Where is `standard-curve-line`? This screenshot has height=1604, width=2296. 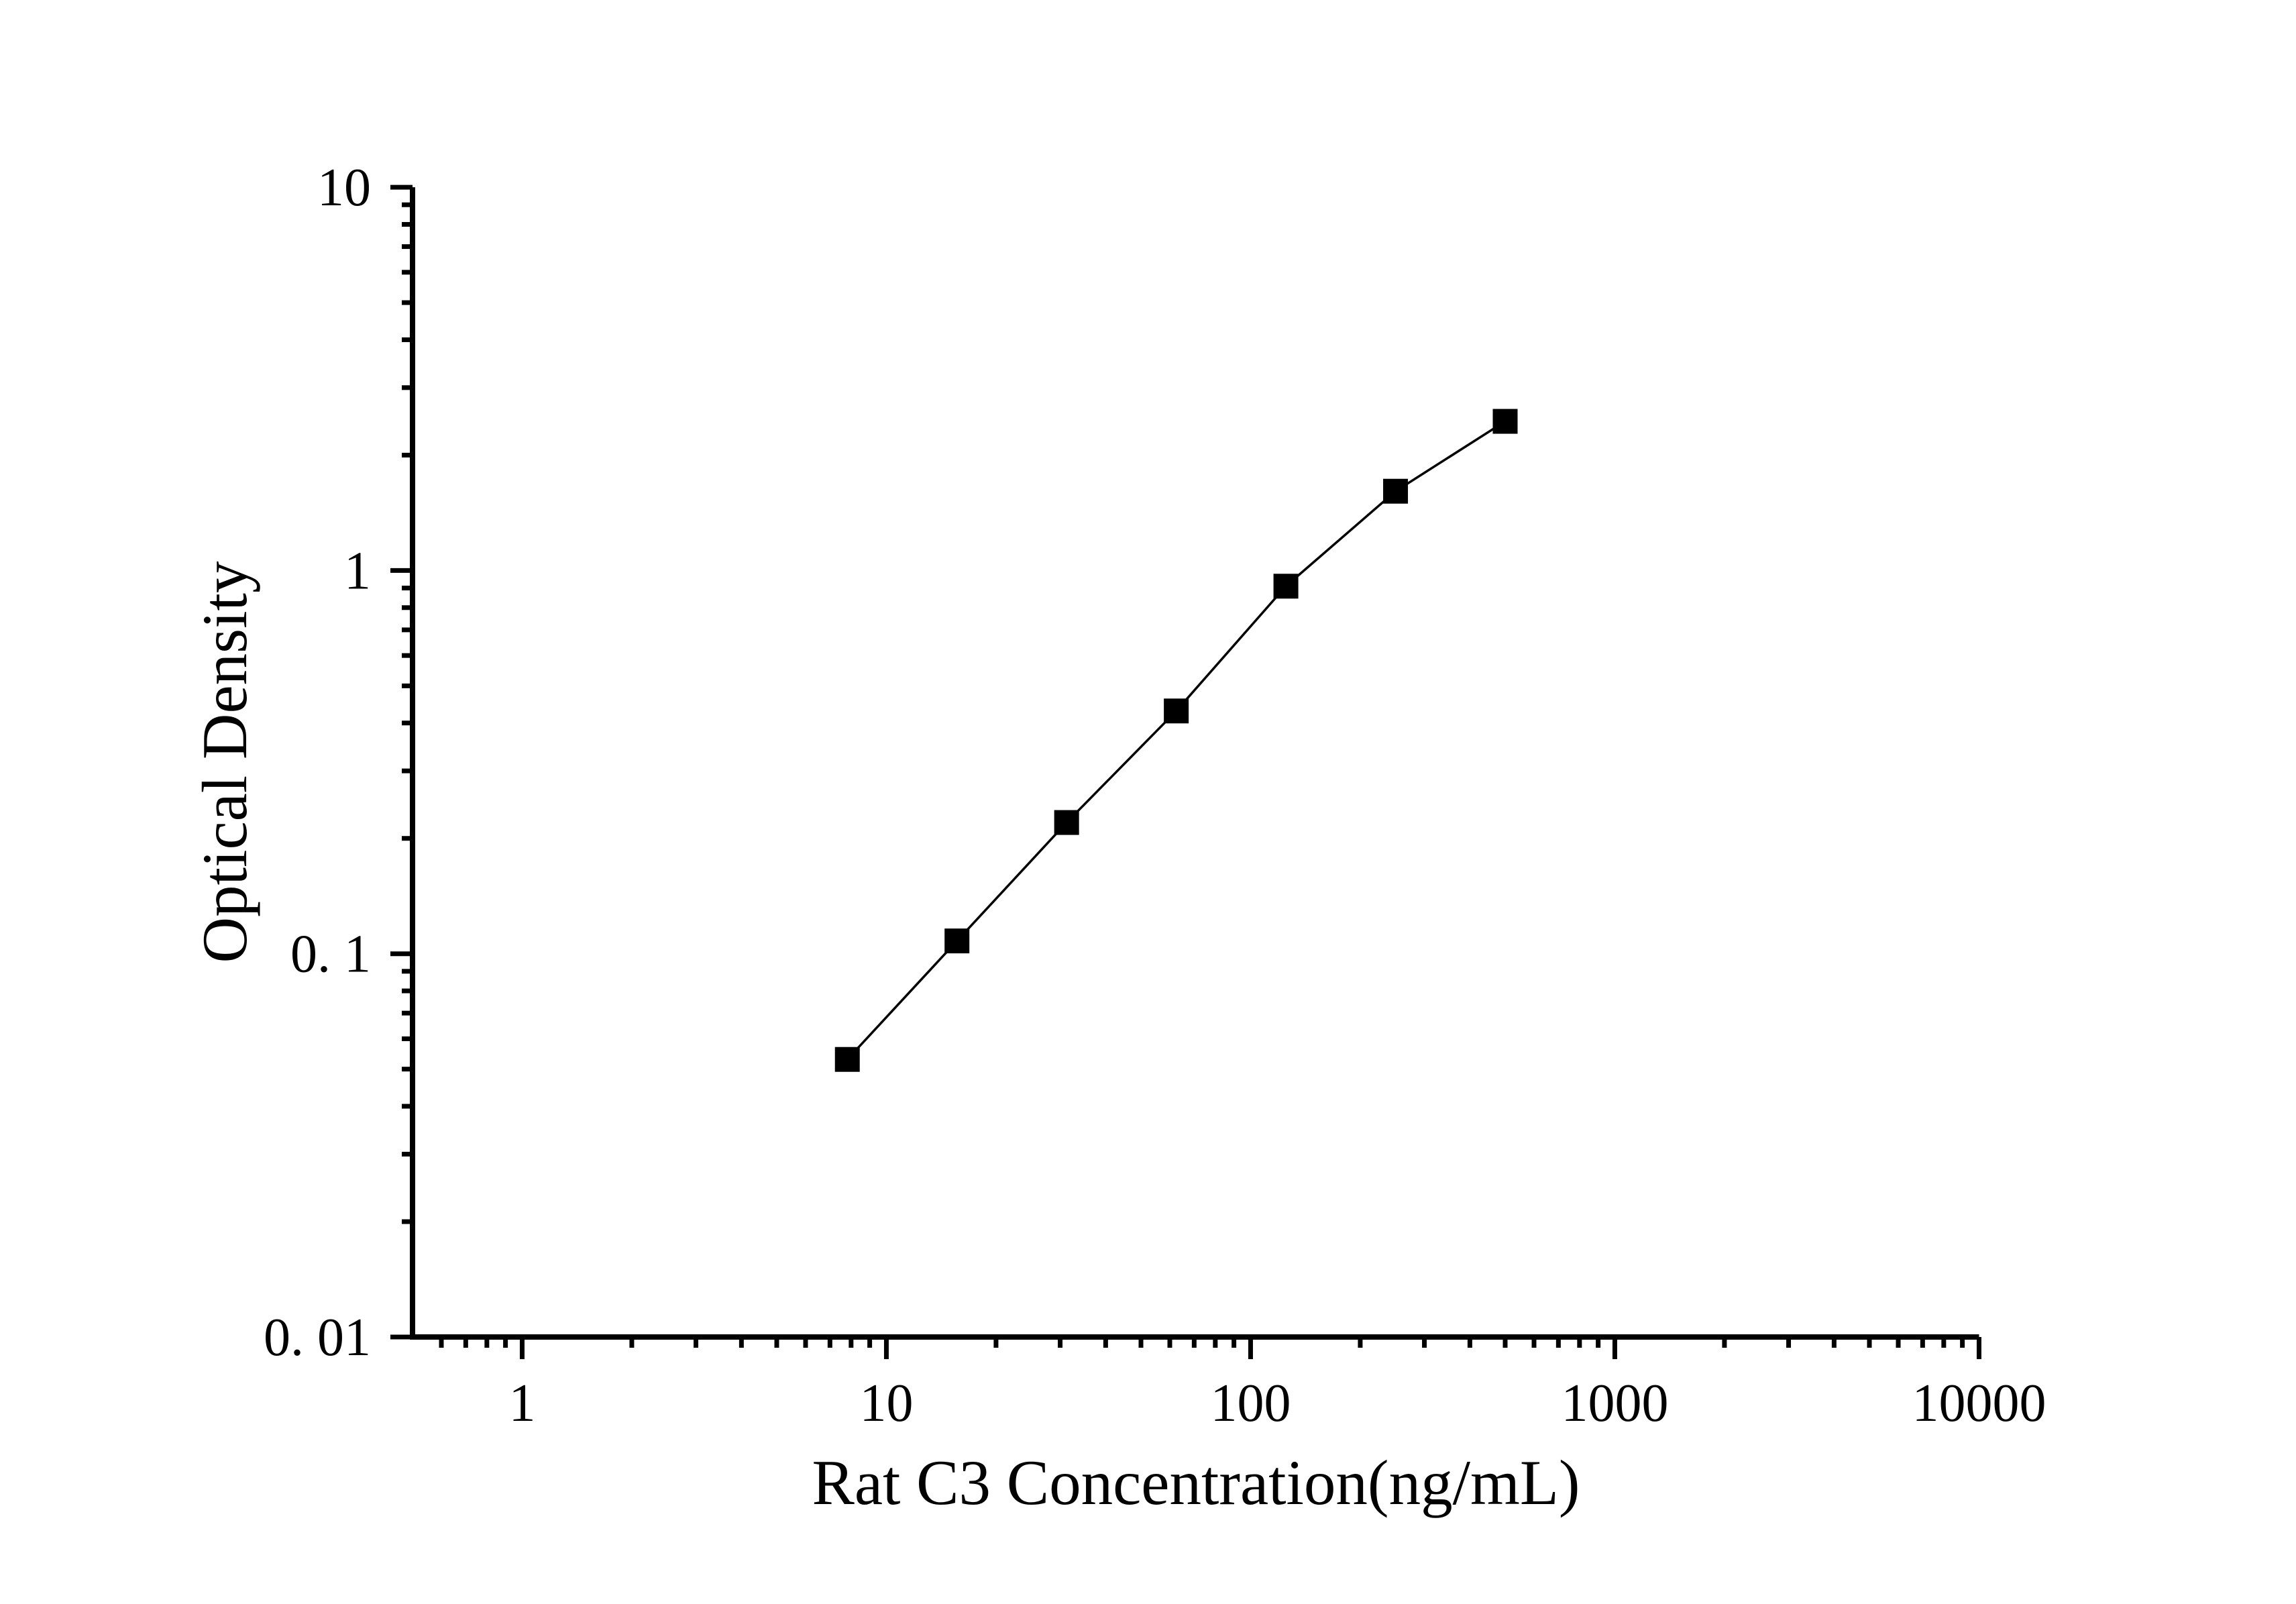 standard-curve-line is located at coordinates (1176, 740).